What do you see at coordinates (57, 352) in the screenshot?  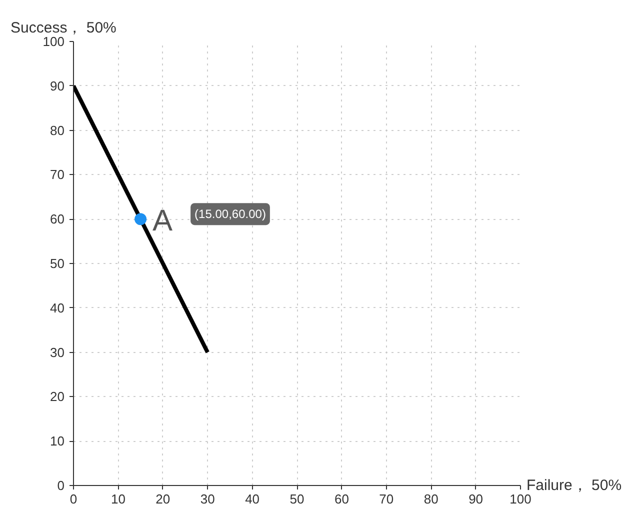 I see `y-tick-label: 30` at bounding box center [57, 352].